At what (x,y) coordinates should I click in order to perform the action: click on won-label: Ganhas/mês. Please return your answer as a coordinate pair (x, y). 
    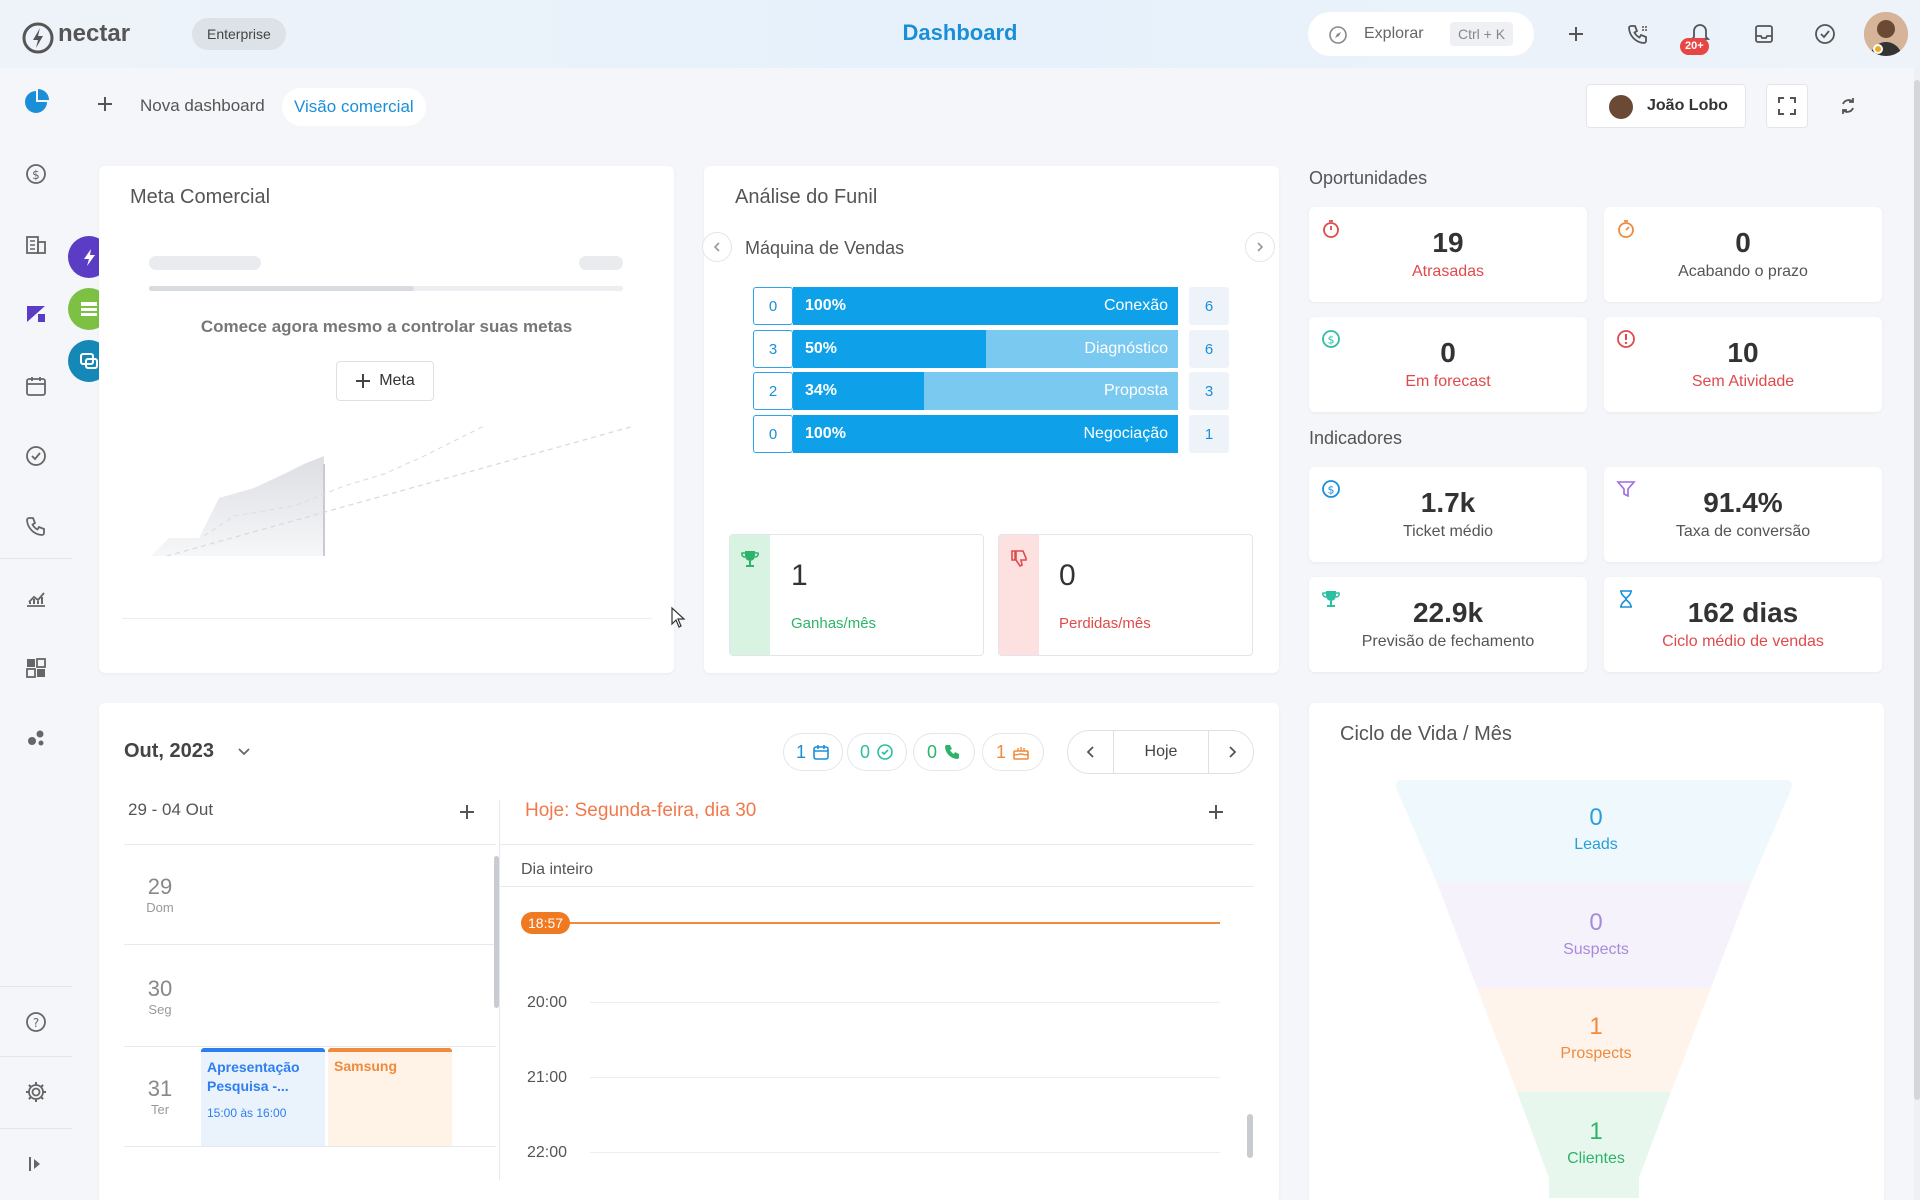
    Looking at the image, I should click on (834, 623).